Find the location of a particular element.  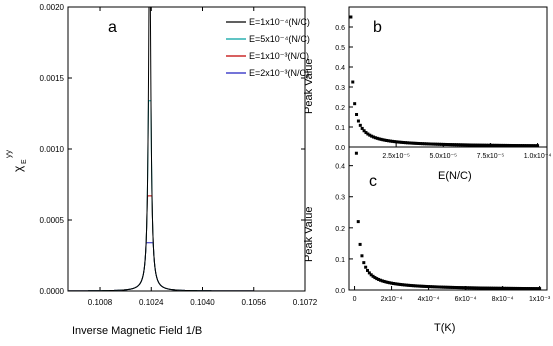

panel-b-y-tick-label: 0.2 is located at coordinates (340, 108).